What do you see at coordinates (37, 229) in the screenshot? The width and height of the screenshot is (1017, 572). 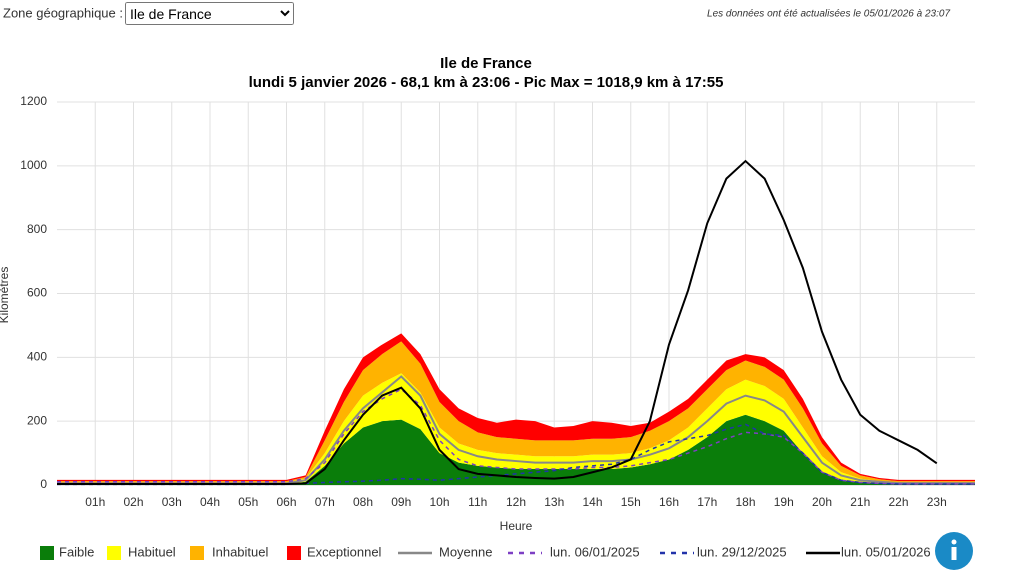 I see `y-tick-label: 800` at bounding box center [37, 229].